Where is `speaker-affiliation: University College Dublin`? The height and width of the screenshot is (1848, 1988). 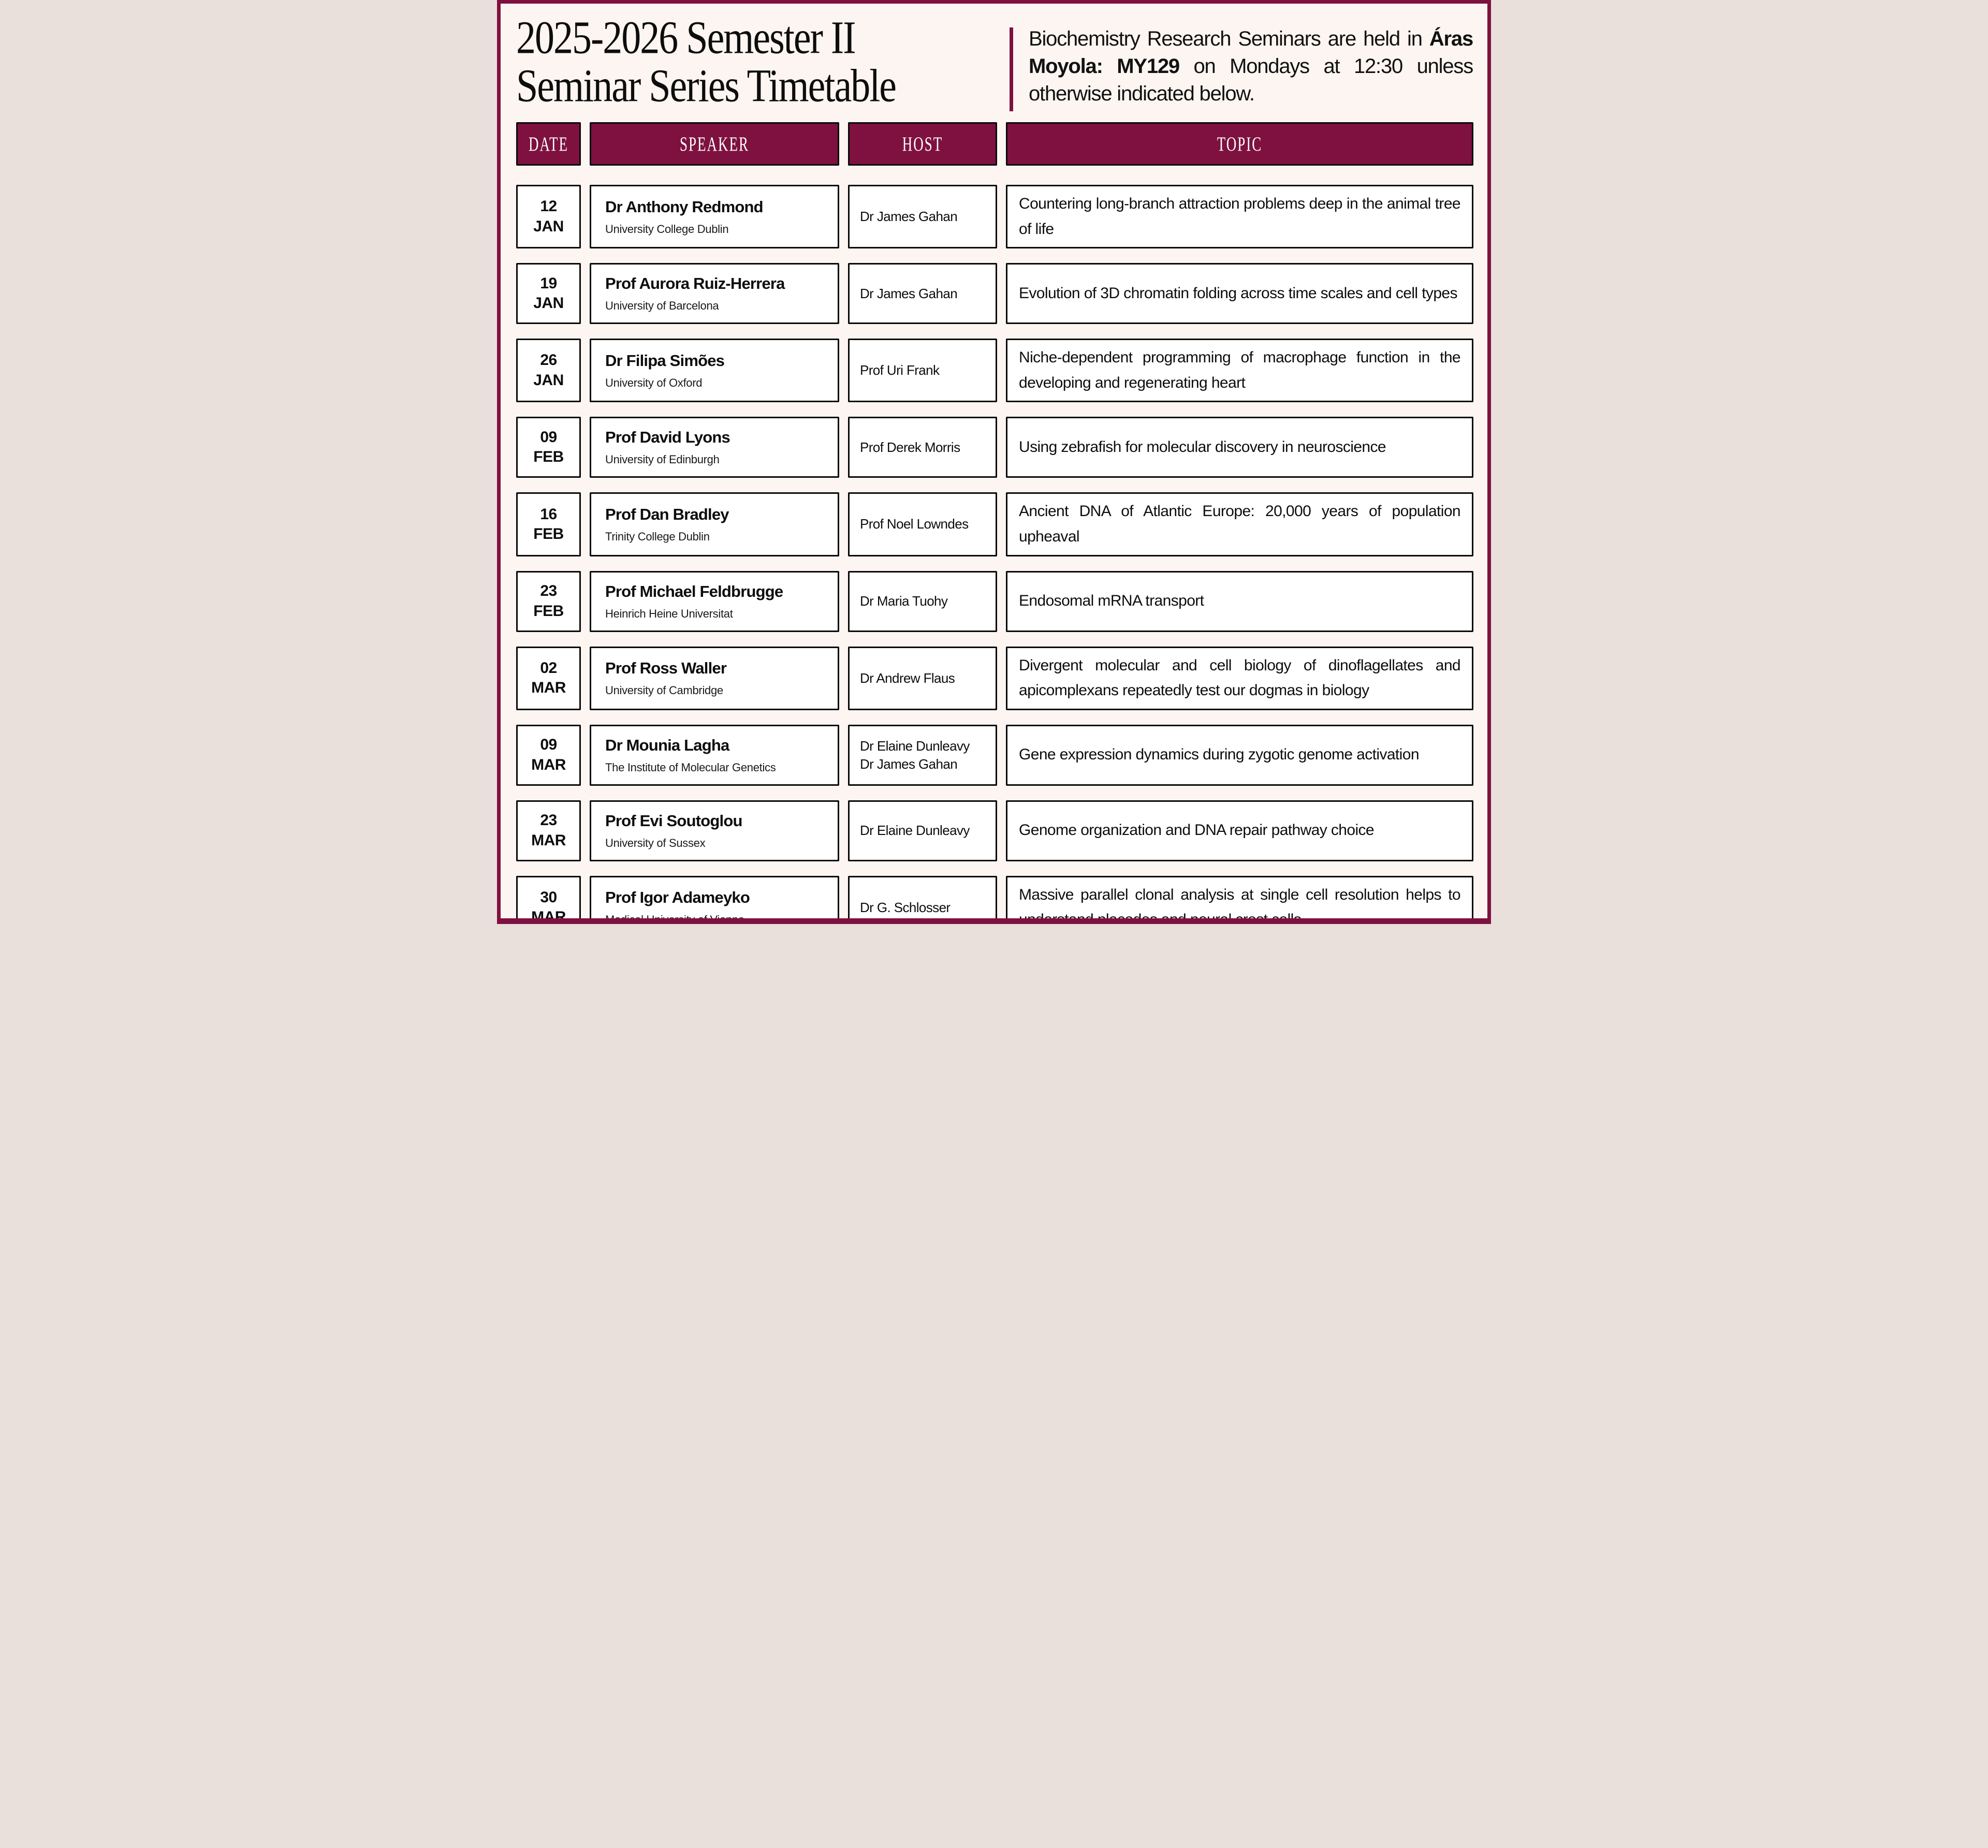
speaker-affiliation: University College Dublin is located at coordinates (667, 229).